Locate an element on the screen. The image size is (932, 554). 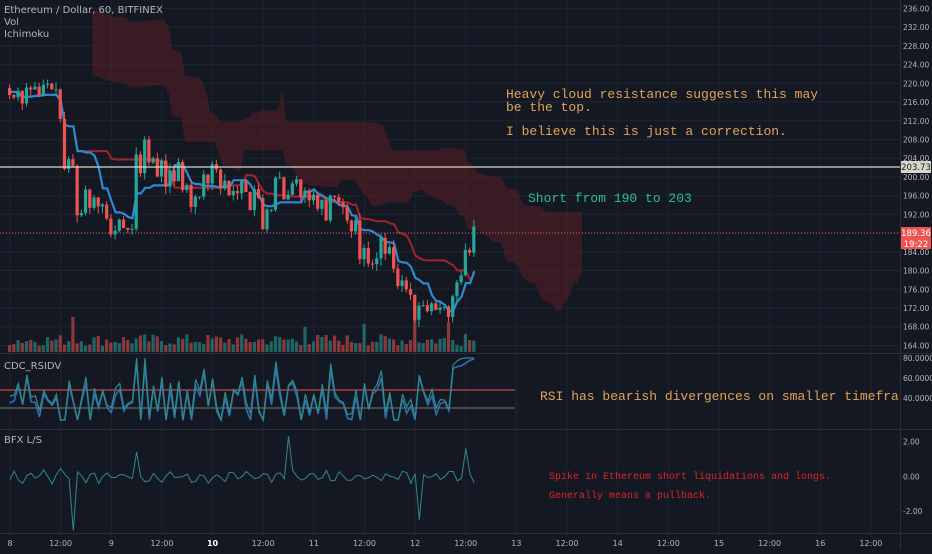
time-tick-label: 14 is located at coordinates (618, 543).